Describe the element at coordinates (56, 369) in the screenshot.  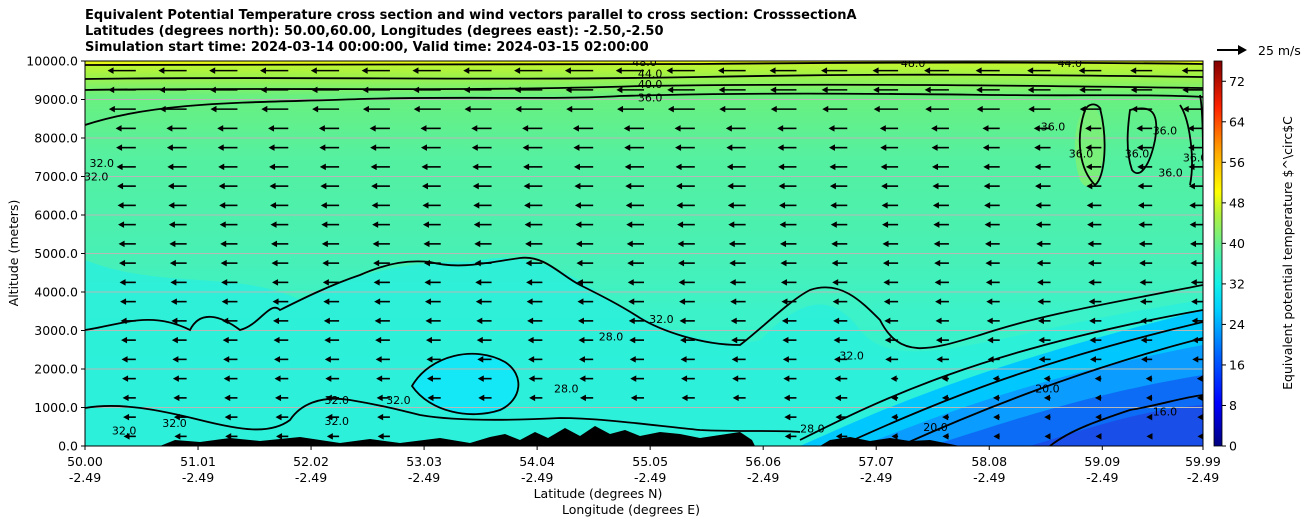
I see `y-tick-label: 2000.0` at that location.